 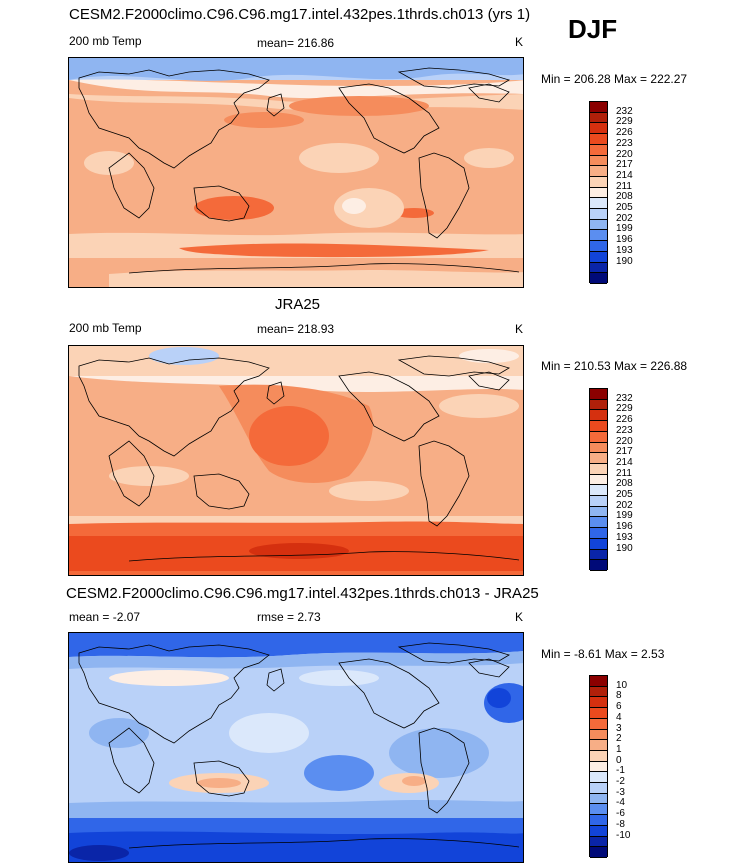 What do you see at coordinates (624, 441) in the screenshot?
I see `colorbar-tick-label: 220` at bounding box center [624, 441].